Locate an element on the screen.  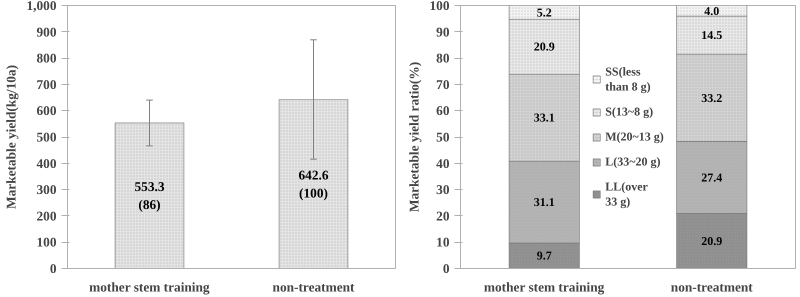
data-label: 33.1 is located at coordinates (544, 117).